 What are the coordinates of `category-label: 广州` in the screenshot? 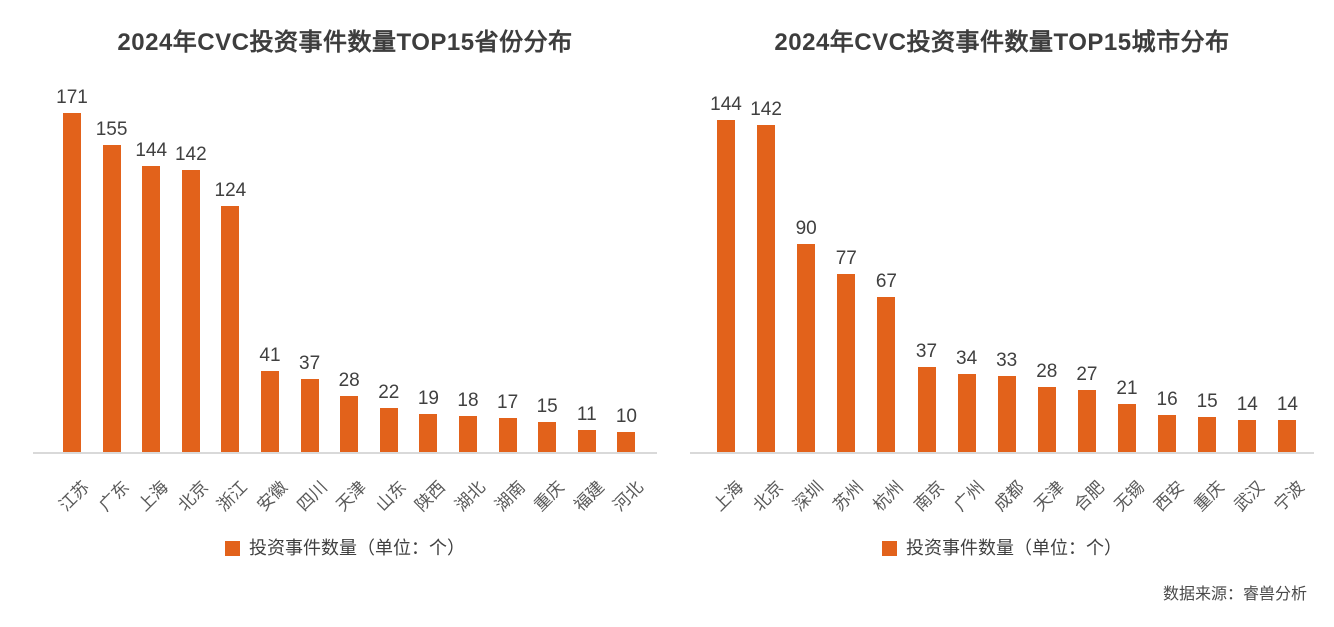 It's located at (969, 496).